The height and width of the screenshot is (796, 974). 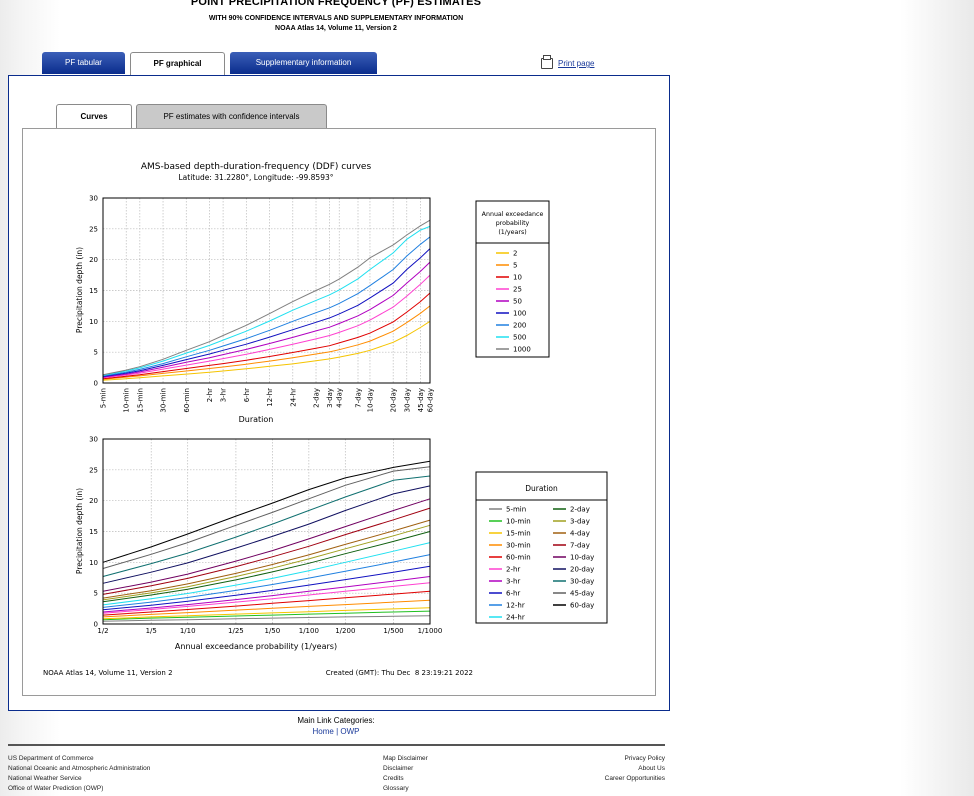 I want to click on aep-series-5-min, so click(x=266, y=618).